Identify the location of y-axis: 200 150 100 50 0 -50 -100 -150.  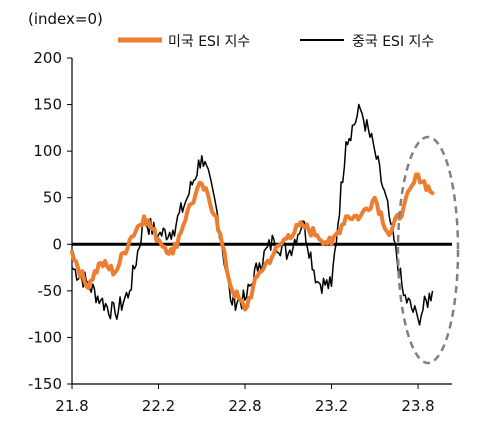
(50, 221).